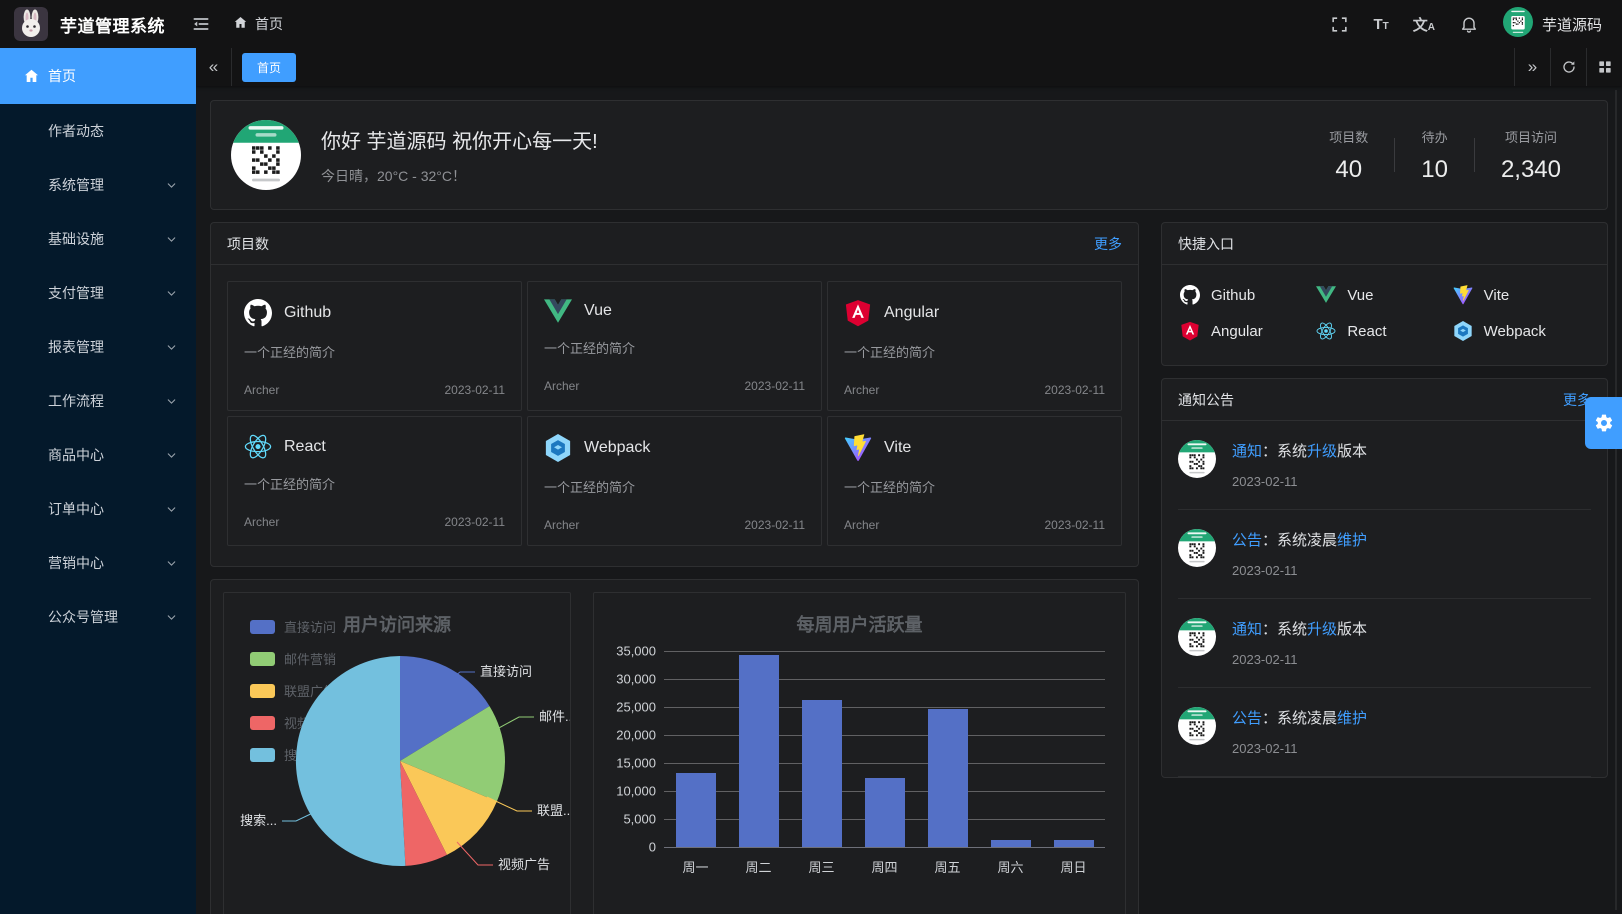 Image resolution: width=1622 pixels, height=914 pixels. What do you see at coordinates (1496, 295) in the screenshot?
I see `quick-entry-label: Vite` at bounding box center [1496, 295].